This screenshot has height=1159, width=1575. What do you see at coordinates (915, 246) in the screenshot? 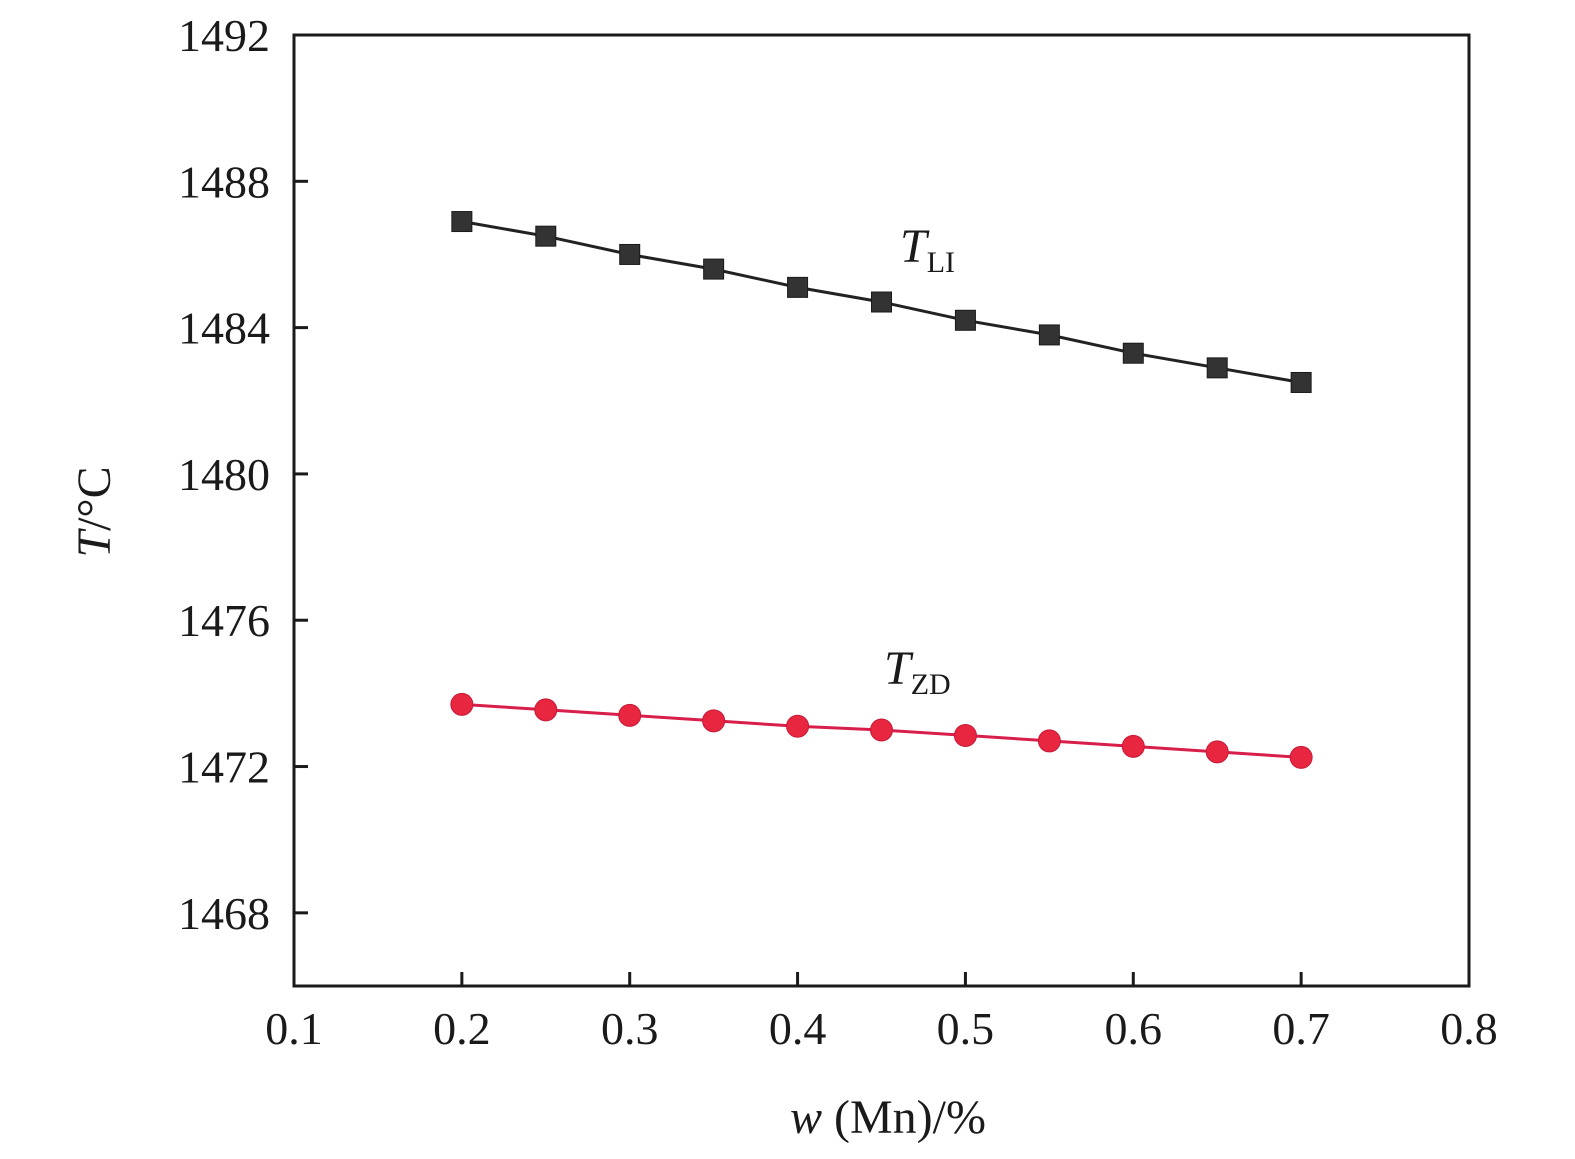
I see `series-label-t-li-main: T` at bounding box center [915, 246].